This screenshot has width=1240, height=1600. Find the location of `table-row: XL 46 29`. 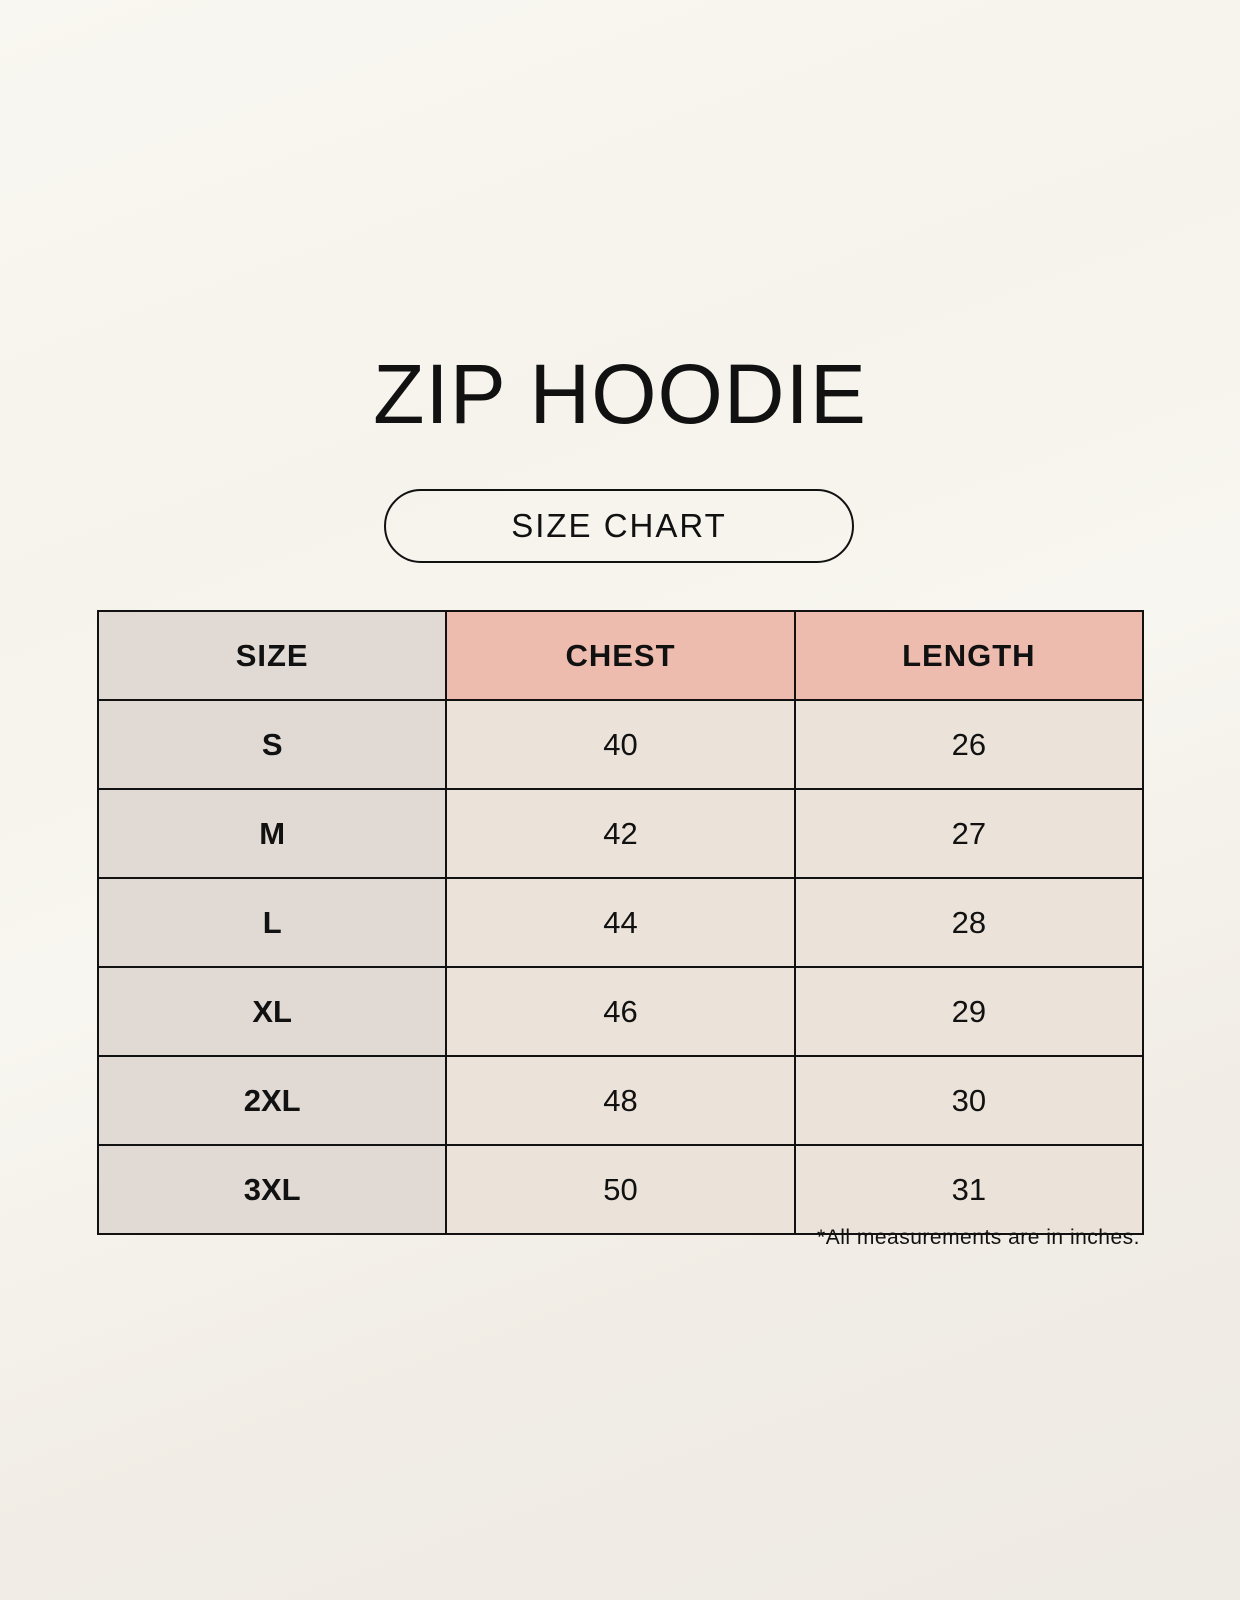

table-row: XL 46 29 is located at coordinates (620, 1011).